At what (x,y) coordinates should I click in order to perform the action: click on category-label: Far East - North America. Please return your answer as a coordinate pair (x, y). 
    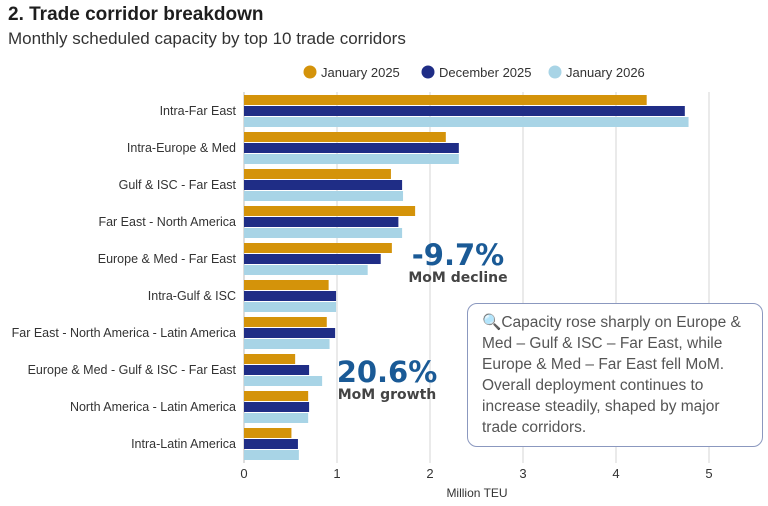
    Looking at the image, I should click on (167, 222).